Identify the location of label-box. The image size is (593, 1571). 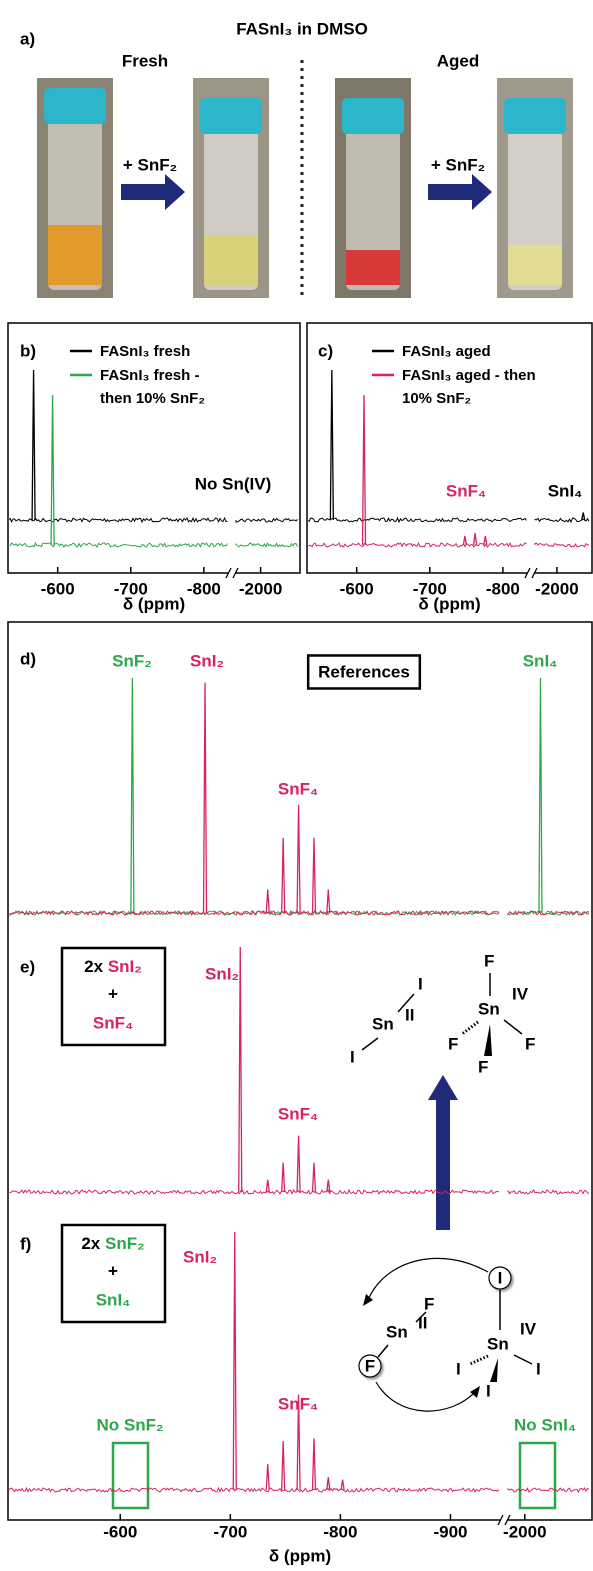
(364, 672).